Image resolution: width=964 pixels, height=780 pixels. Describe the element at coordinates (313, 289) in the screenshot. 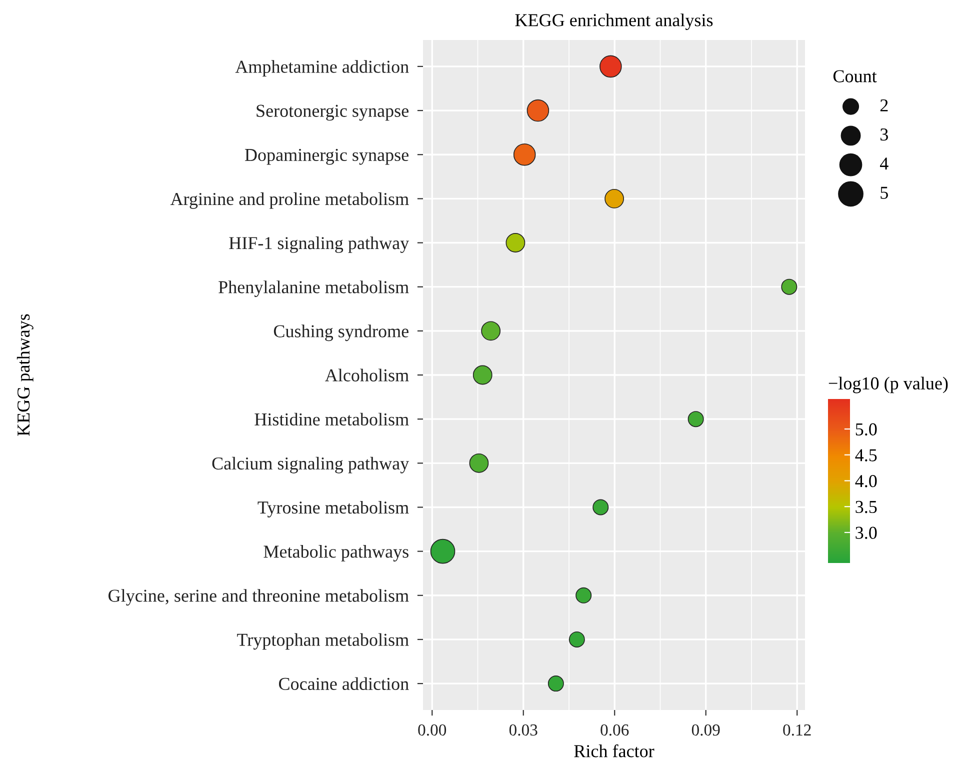

I see `y-tick-label: Phenylalanine metabolism` at that location.